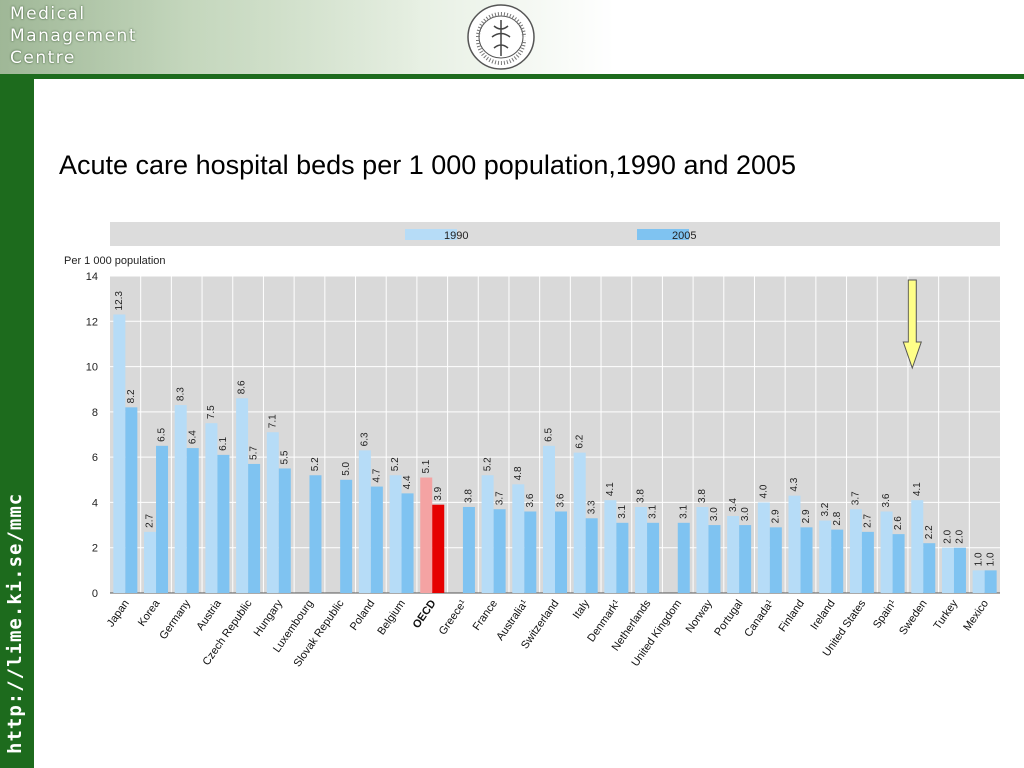 This screenshot has height=768, width=1024. What do you see at coordinates (175, 619) in the screenshot?
I see `x-tick-label: Germany` at bounding box center [175, 619].